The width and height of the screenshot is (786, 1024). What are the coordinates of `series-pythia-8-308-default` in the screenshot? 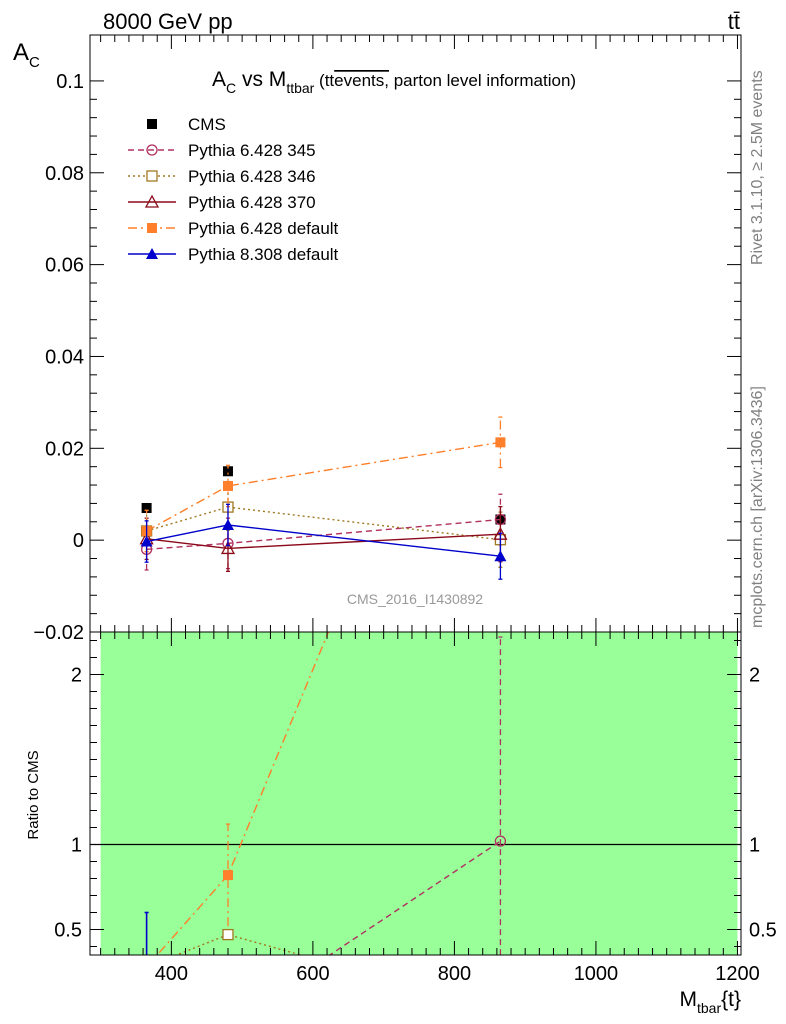 It's located at (323, 541).